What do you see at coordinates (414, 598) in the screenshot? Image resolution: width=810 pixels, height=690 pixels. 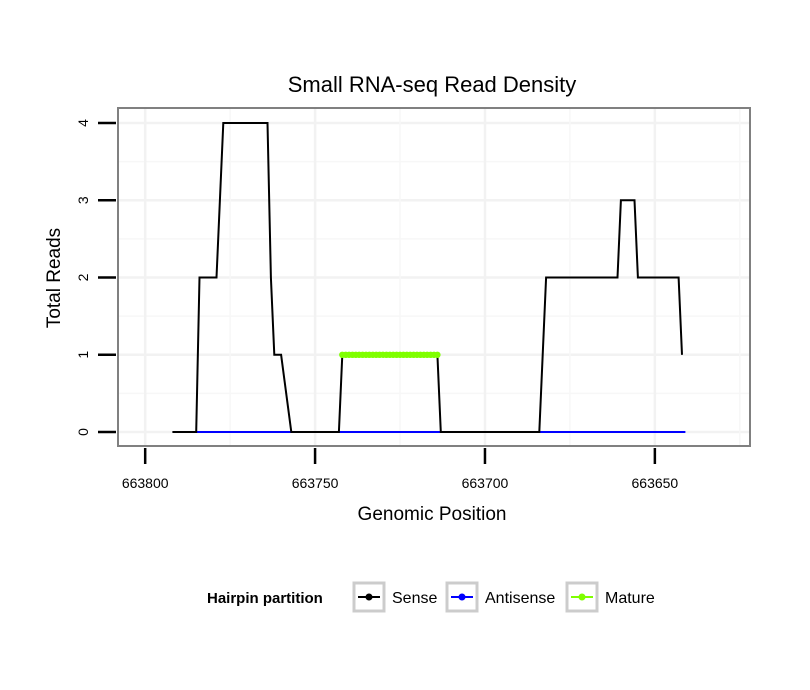 I see `legend-label: Sense` at bounding box center [414, 598].